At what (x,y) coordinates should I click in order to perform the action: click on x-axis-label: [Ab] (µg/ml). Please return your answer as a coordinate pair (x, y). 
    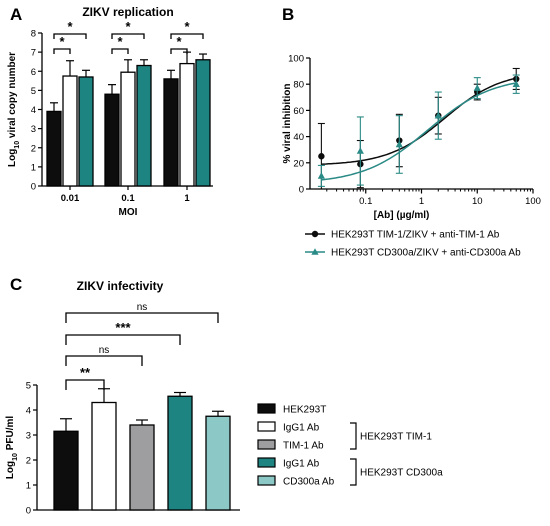
    Looking at the image, I should click on (402, 215).